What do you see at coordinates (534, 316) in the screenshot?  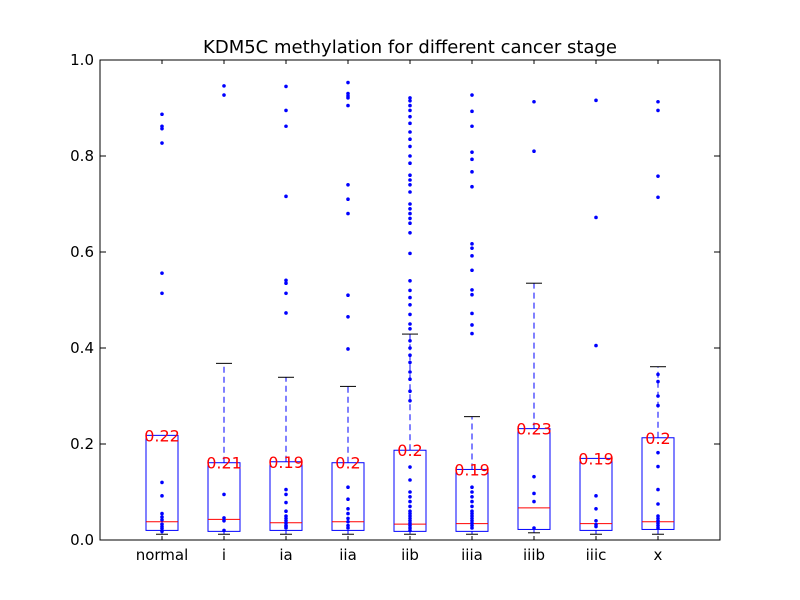 I see `box-group-iiib: 0.23` at bounding box center [534, 316].